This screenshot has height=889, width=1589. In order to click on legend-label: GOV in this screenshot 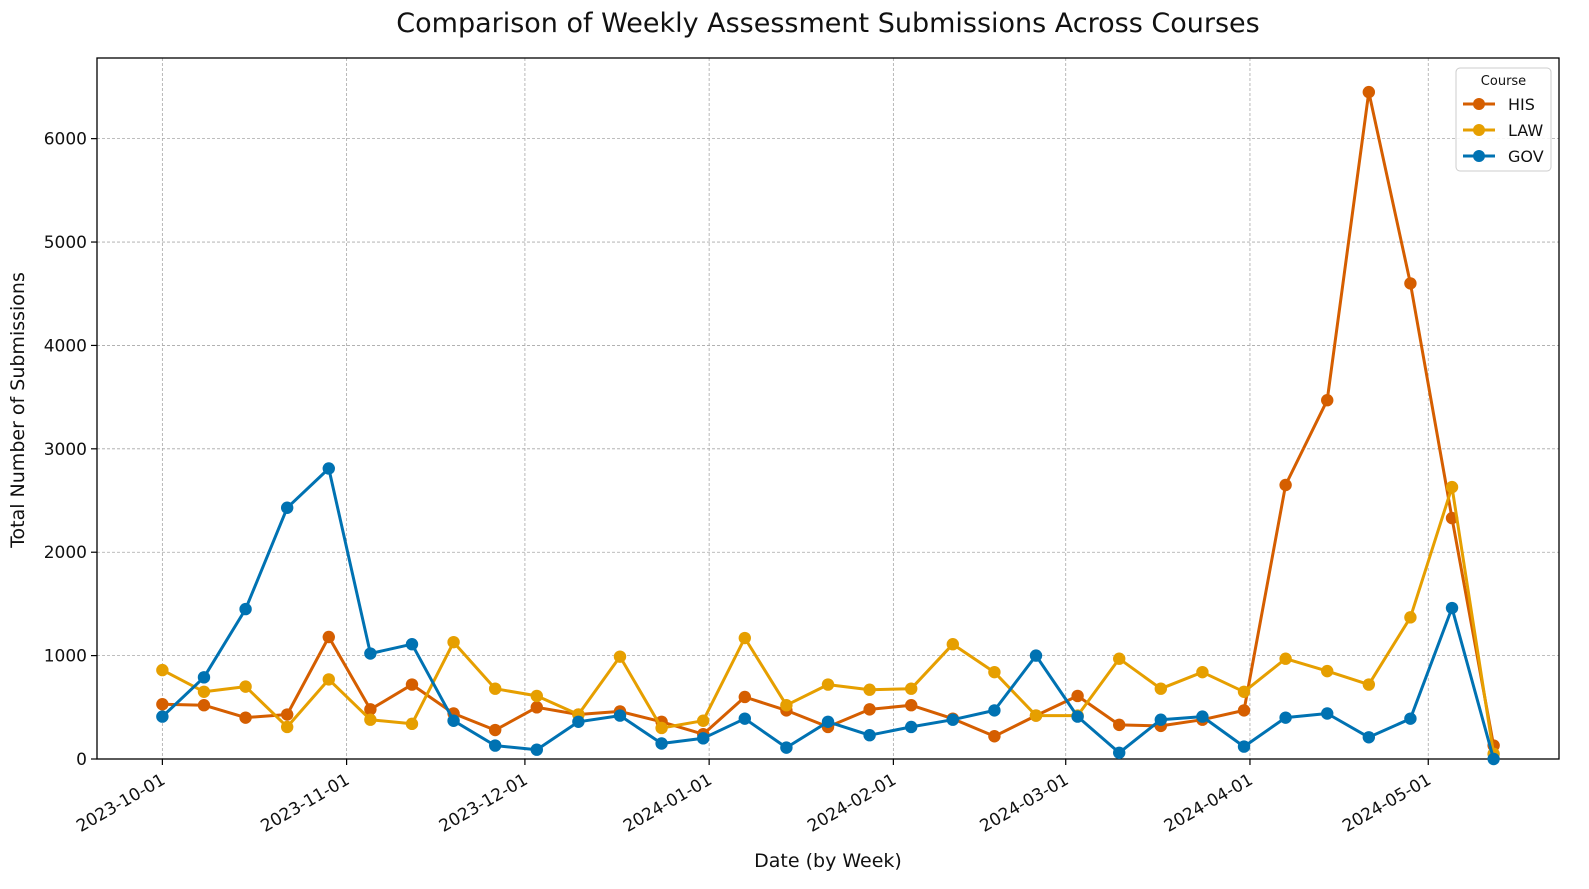, I will do `click(1526, 156)`.